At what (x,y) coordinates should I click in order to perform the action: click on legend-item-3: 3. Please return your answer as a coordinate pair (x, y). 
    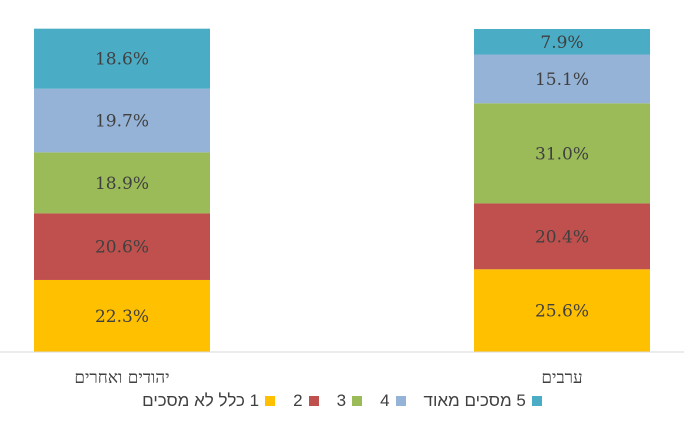
    Looking at the image, I should click on (349, 401).